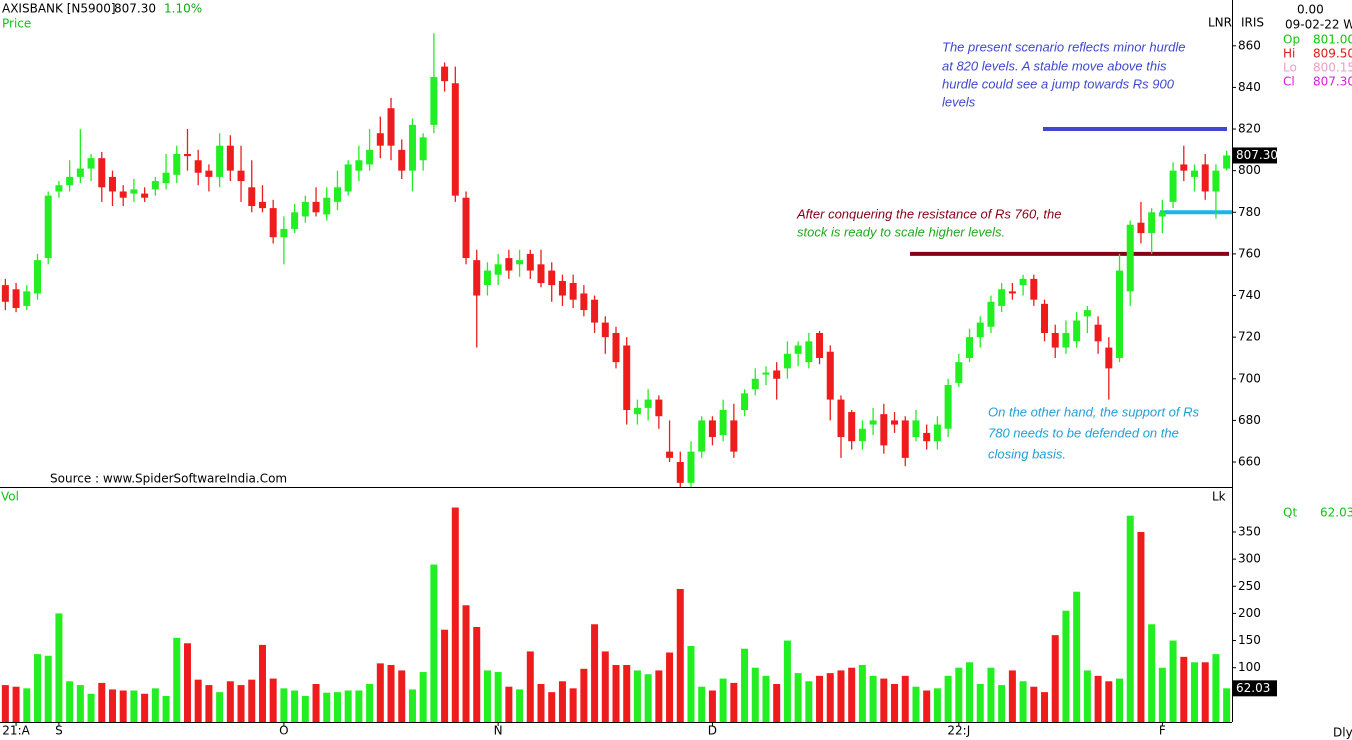 The image size is (1352, 740). Describe the element at coordinates (1257, 155) in the screenshot. I see `last-price-label: 807.30` at that location.